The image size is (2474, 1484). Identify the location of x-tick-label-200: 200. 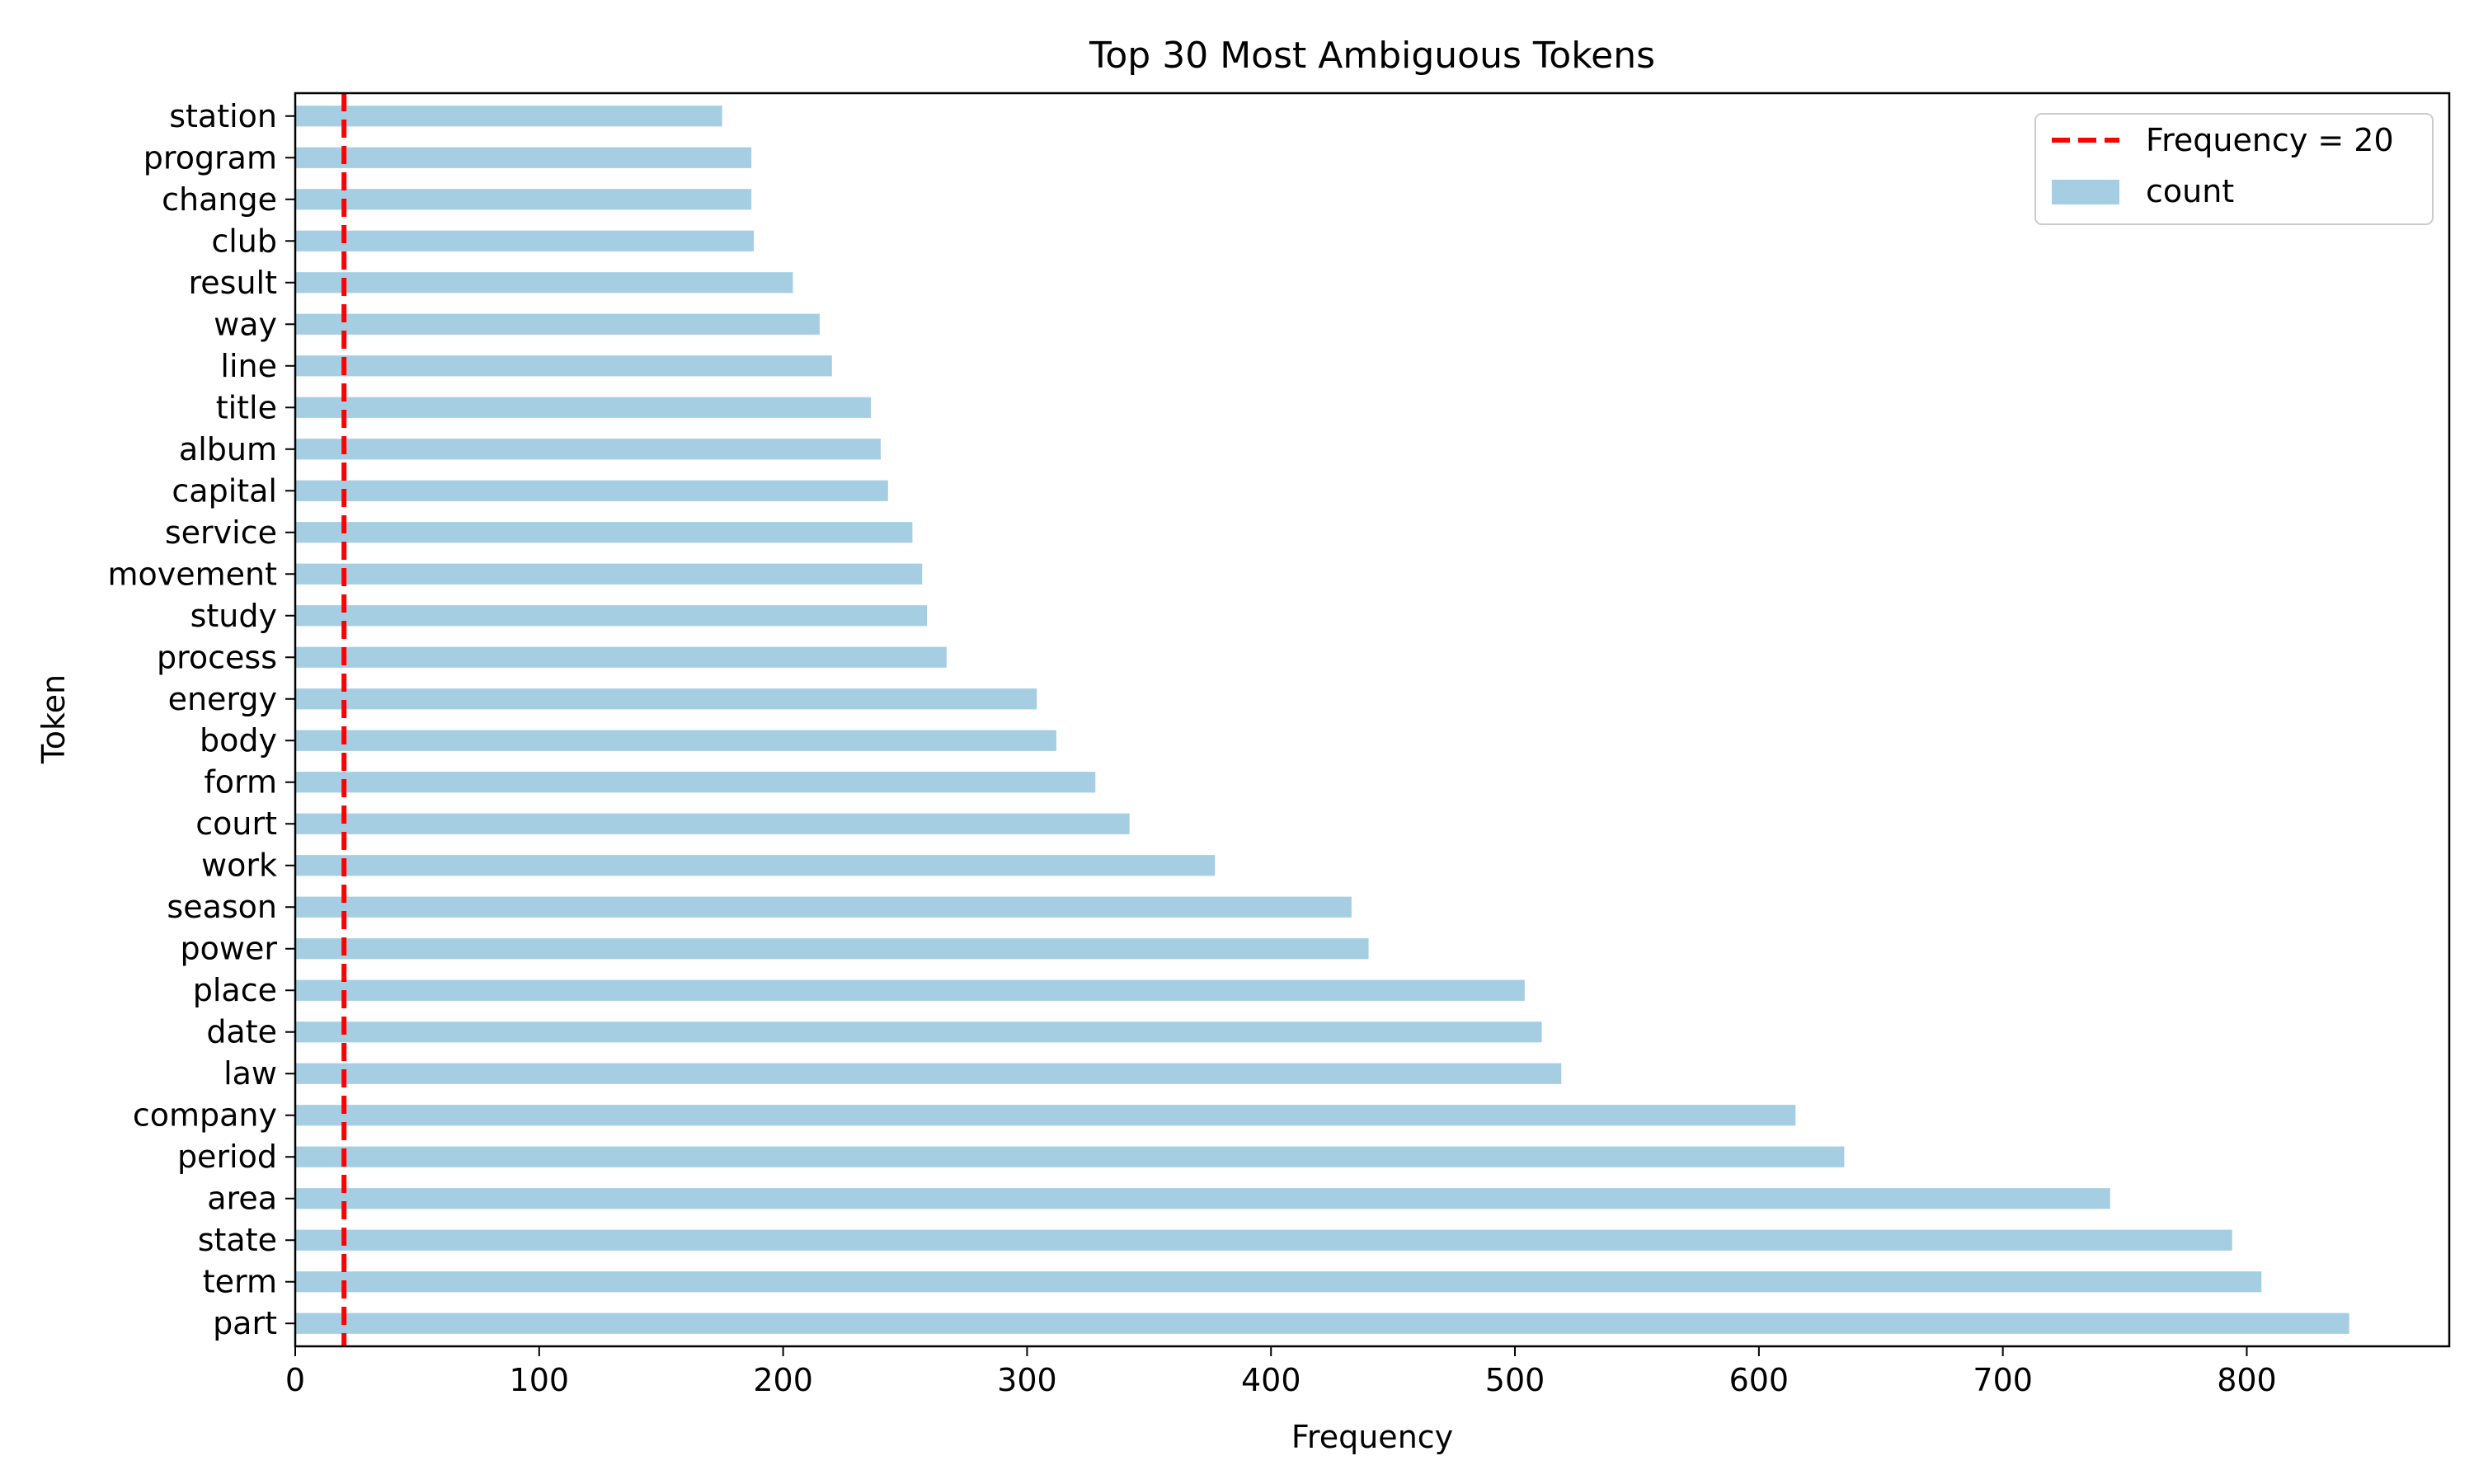
(783, 1380).